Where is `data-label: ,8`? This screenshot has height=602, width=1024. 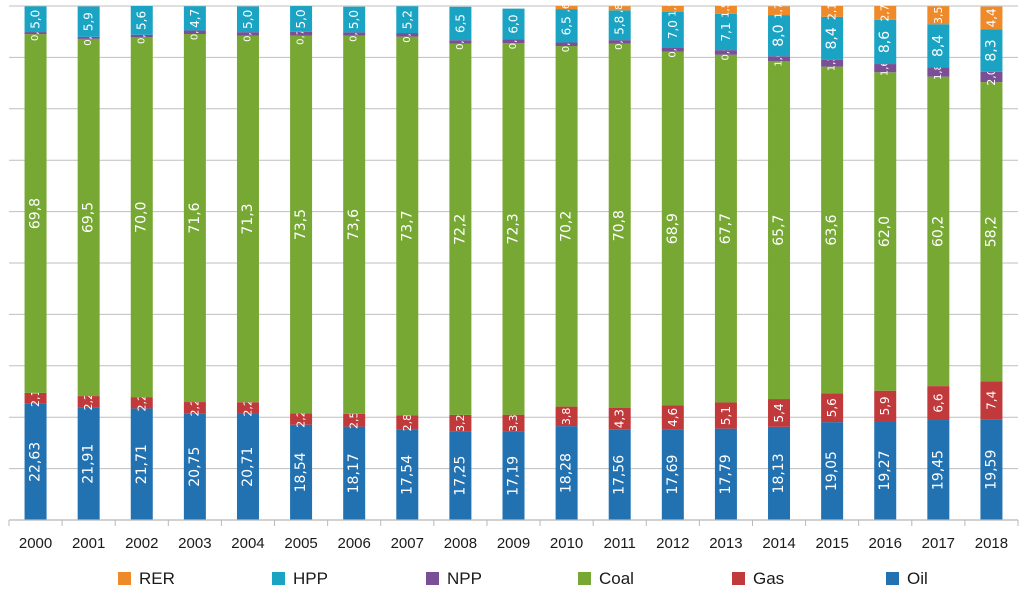
data-label: ,8 is located at coordinates (619, 8).